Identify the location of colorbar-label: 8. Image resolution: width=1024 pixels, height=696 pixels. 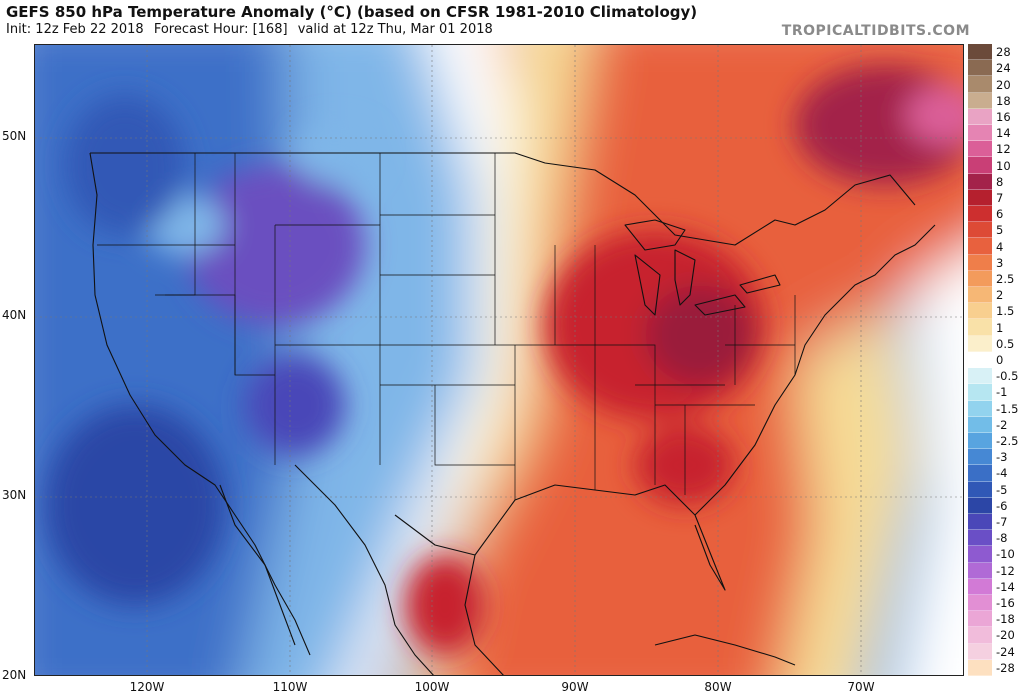
(1000, 181).